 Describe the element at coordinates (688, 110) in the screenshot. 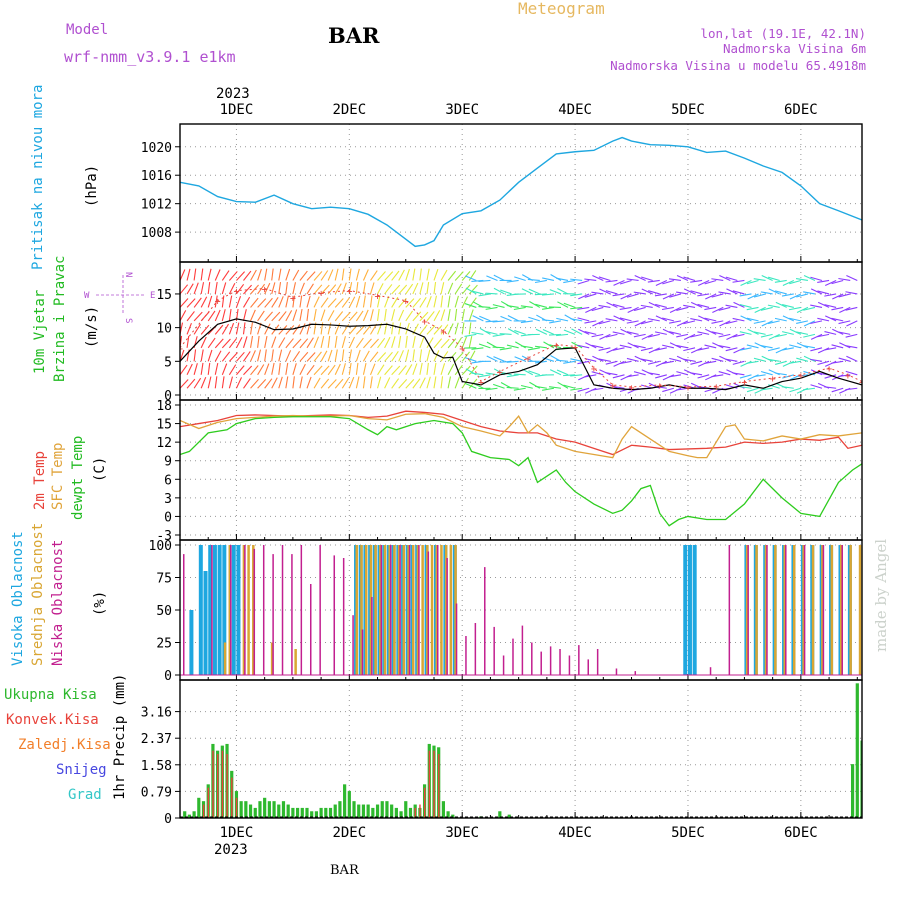

I see `day-label-top: 5DEC` at that location.